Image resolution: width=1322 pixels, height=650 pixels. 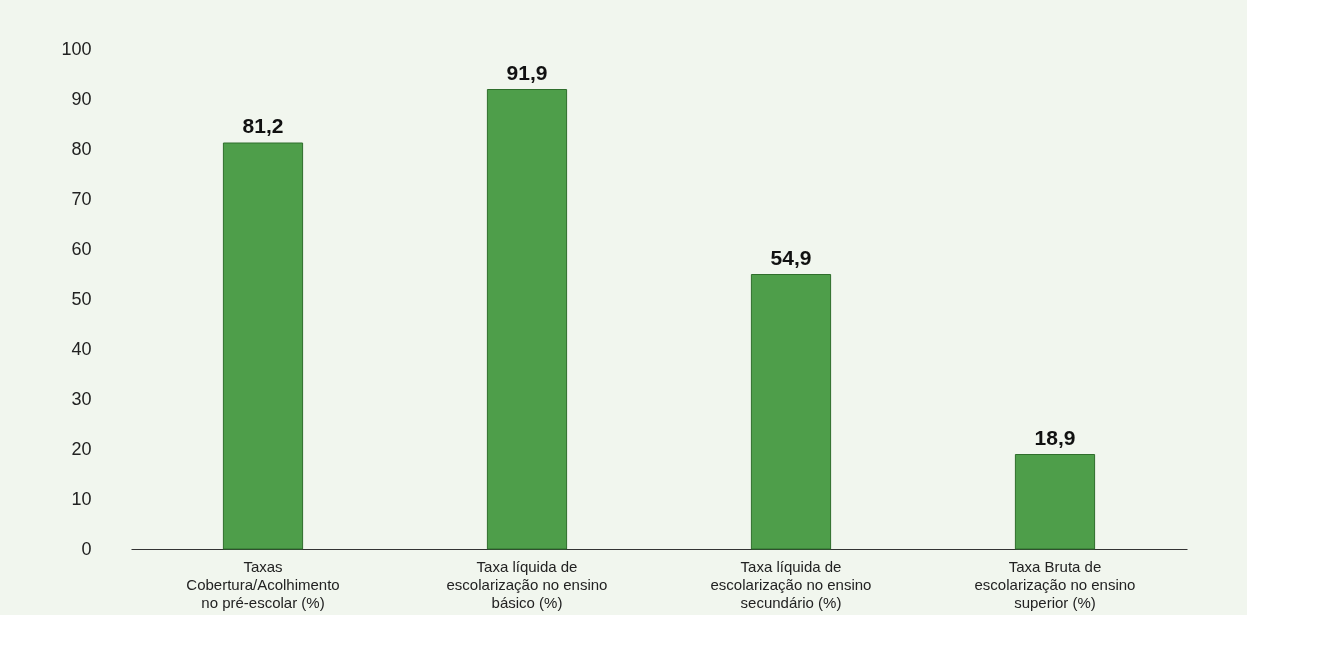 What do you see at coordinates (81, 448) in the screenshot?
I see `y-tick-label: 20` at bounding box center [81, 448].